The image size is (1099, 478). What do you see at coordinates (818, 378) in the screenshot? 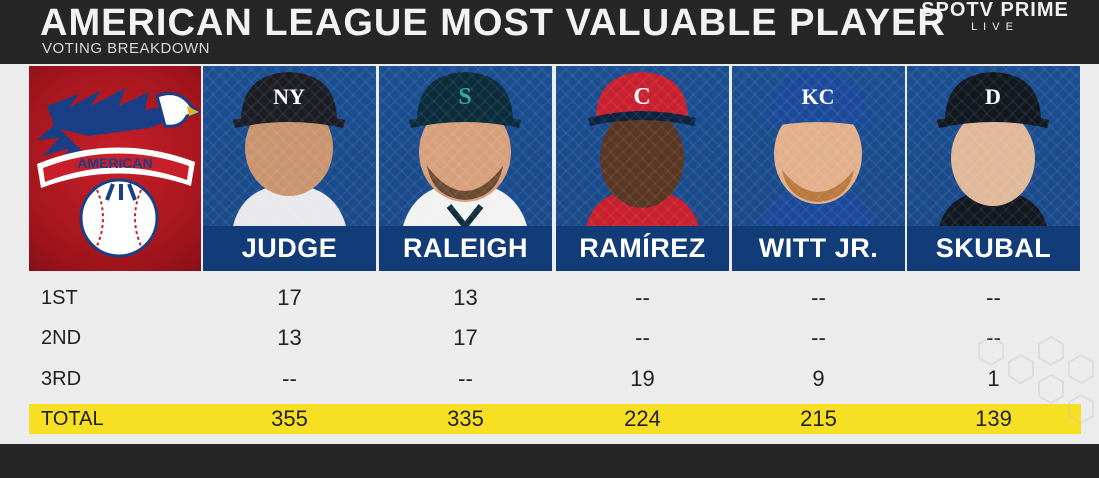
I see `vote-cell: 9` at bounding box center [818, 378].